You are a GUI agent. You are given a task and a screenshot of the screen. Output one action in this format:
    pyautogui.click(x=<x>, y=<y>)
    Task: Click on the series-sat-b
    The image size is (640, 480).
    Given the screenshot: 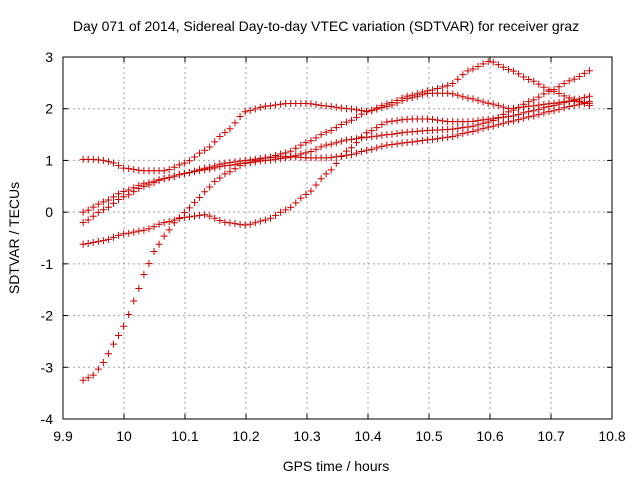 What is the action you would take?
    pyautogui.click(x=336, y=132)
    